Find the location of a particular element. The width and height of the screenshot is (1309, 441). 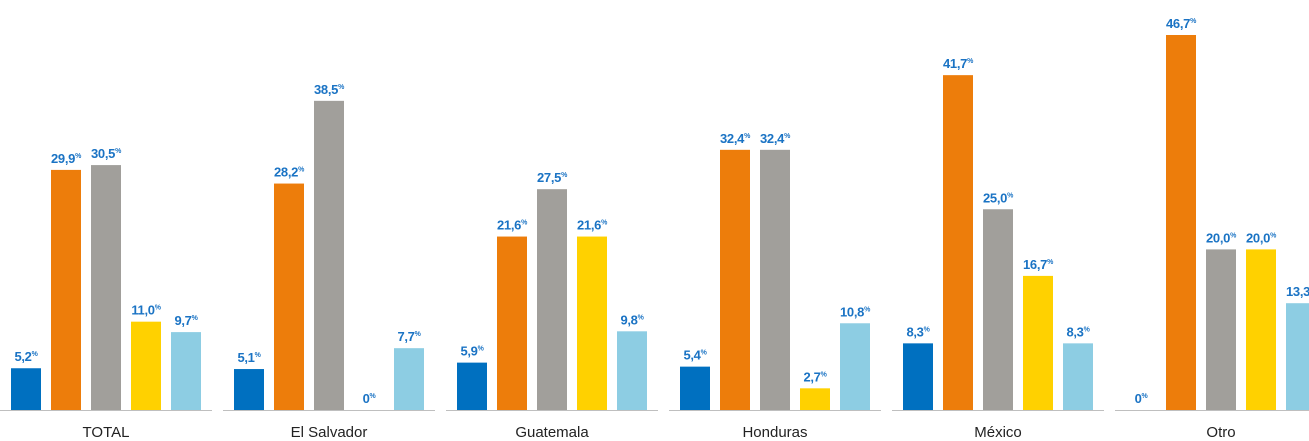

data-label: 13,3% is located at coordinates (1297, 291).